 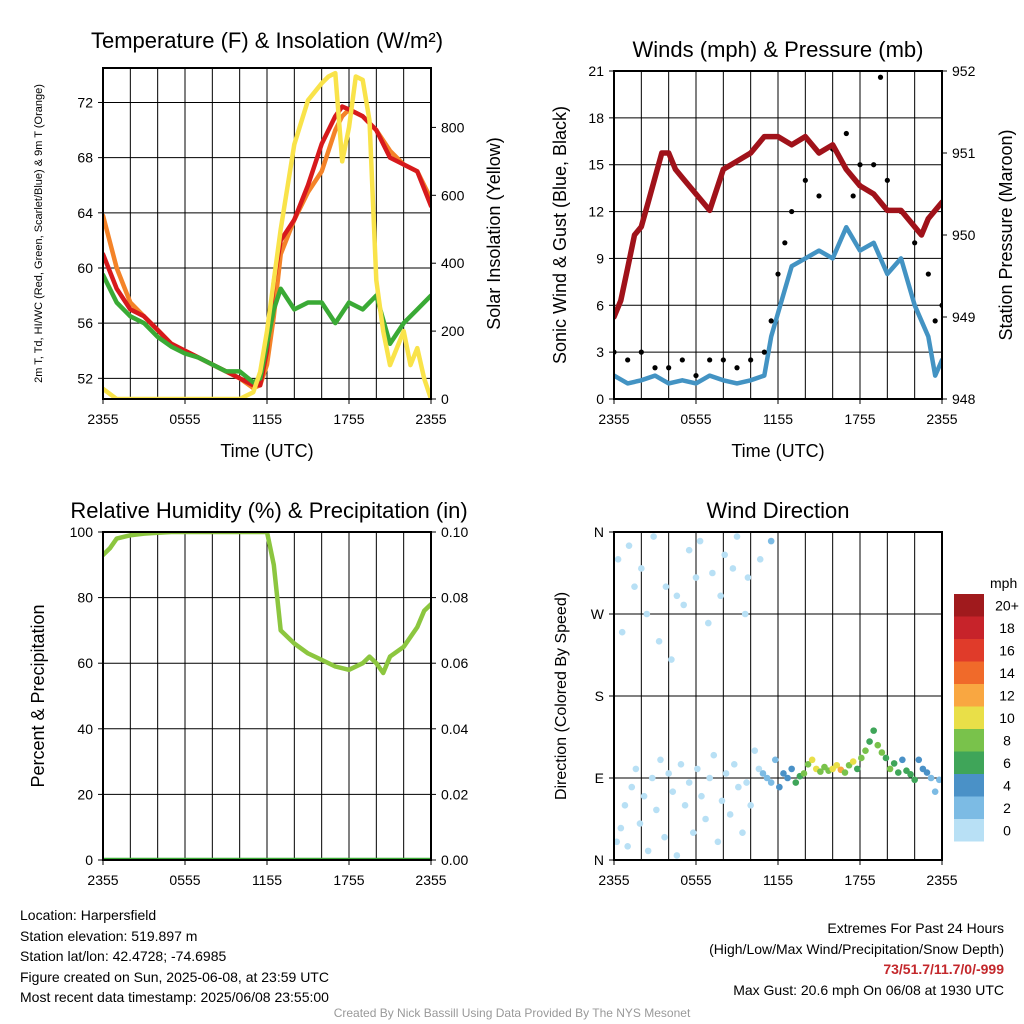 I want to click on y-tick-label: 60, so click(x=85, y=268).